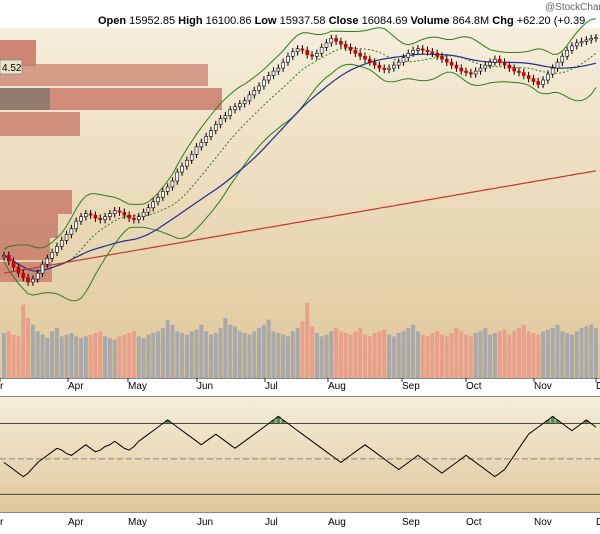 This screenshot has height=534, width=600. Describe the element at coordinates (137, 386) in the screenshot. I see `month-label-top-2: May` at that location.